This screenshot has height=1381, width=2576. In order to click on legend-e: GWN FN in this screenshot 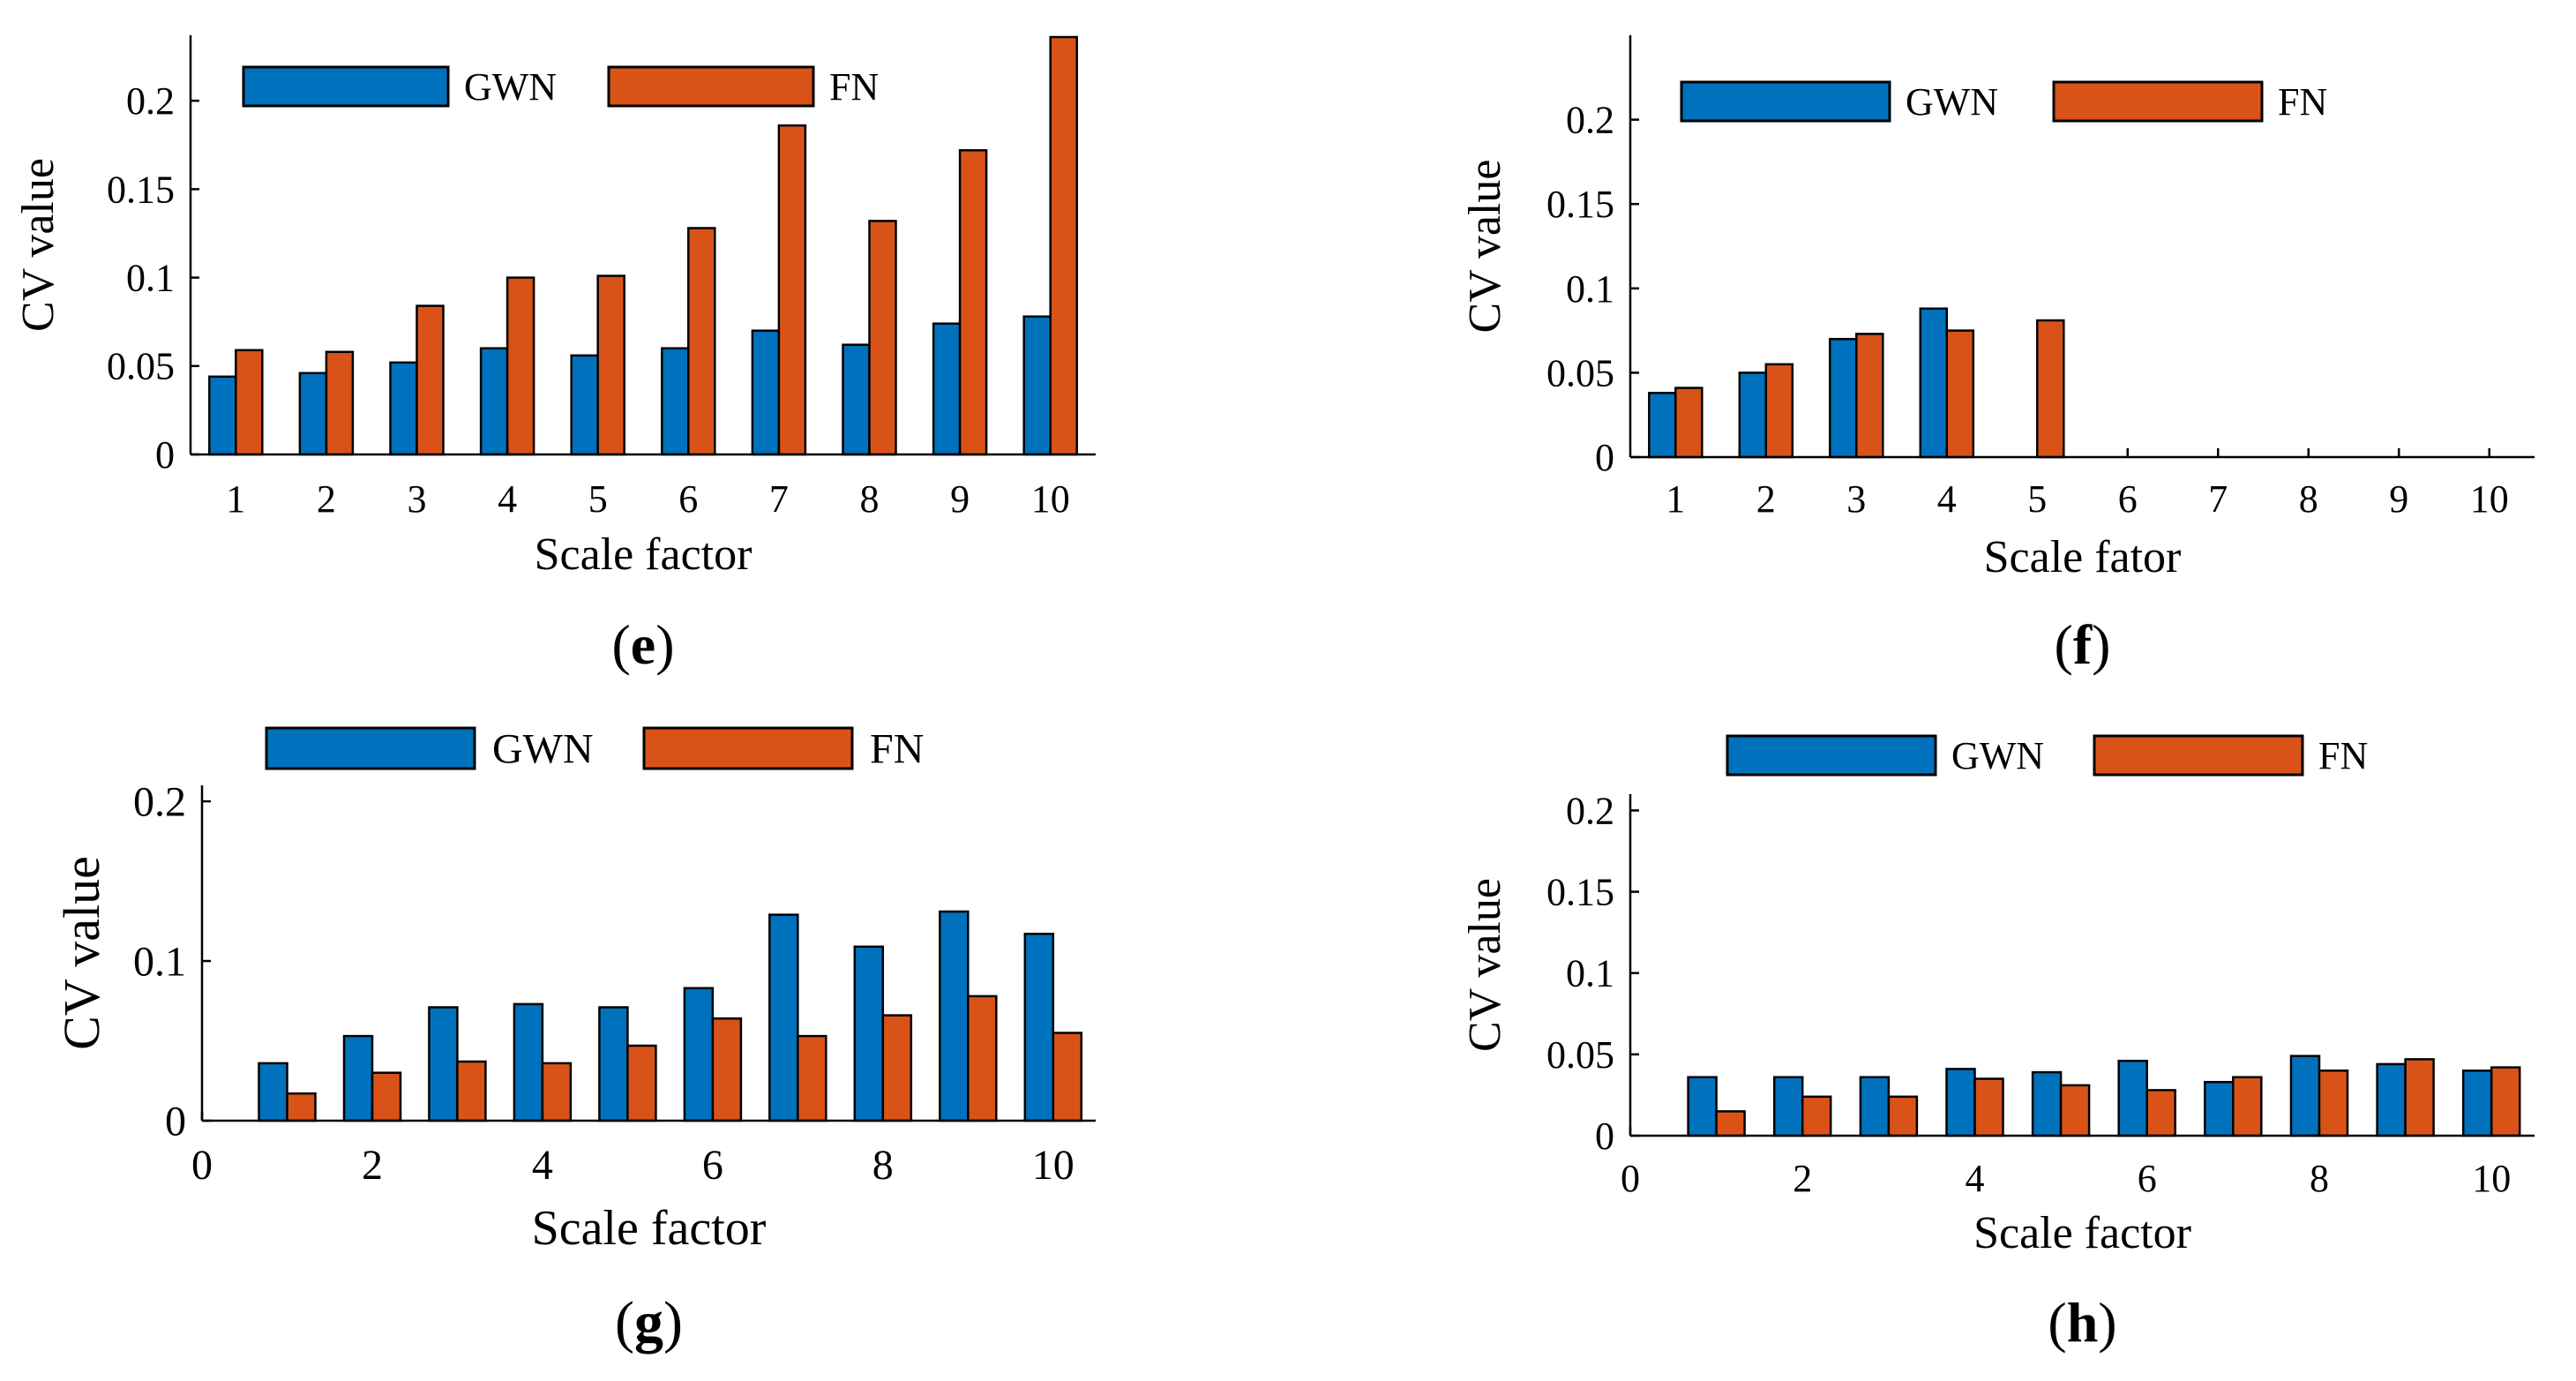, I will do `click(560, 87)`.